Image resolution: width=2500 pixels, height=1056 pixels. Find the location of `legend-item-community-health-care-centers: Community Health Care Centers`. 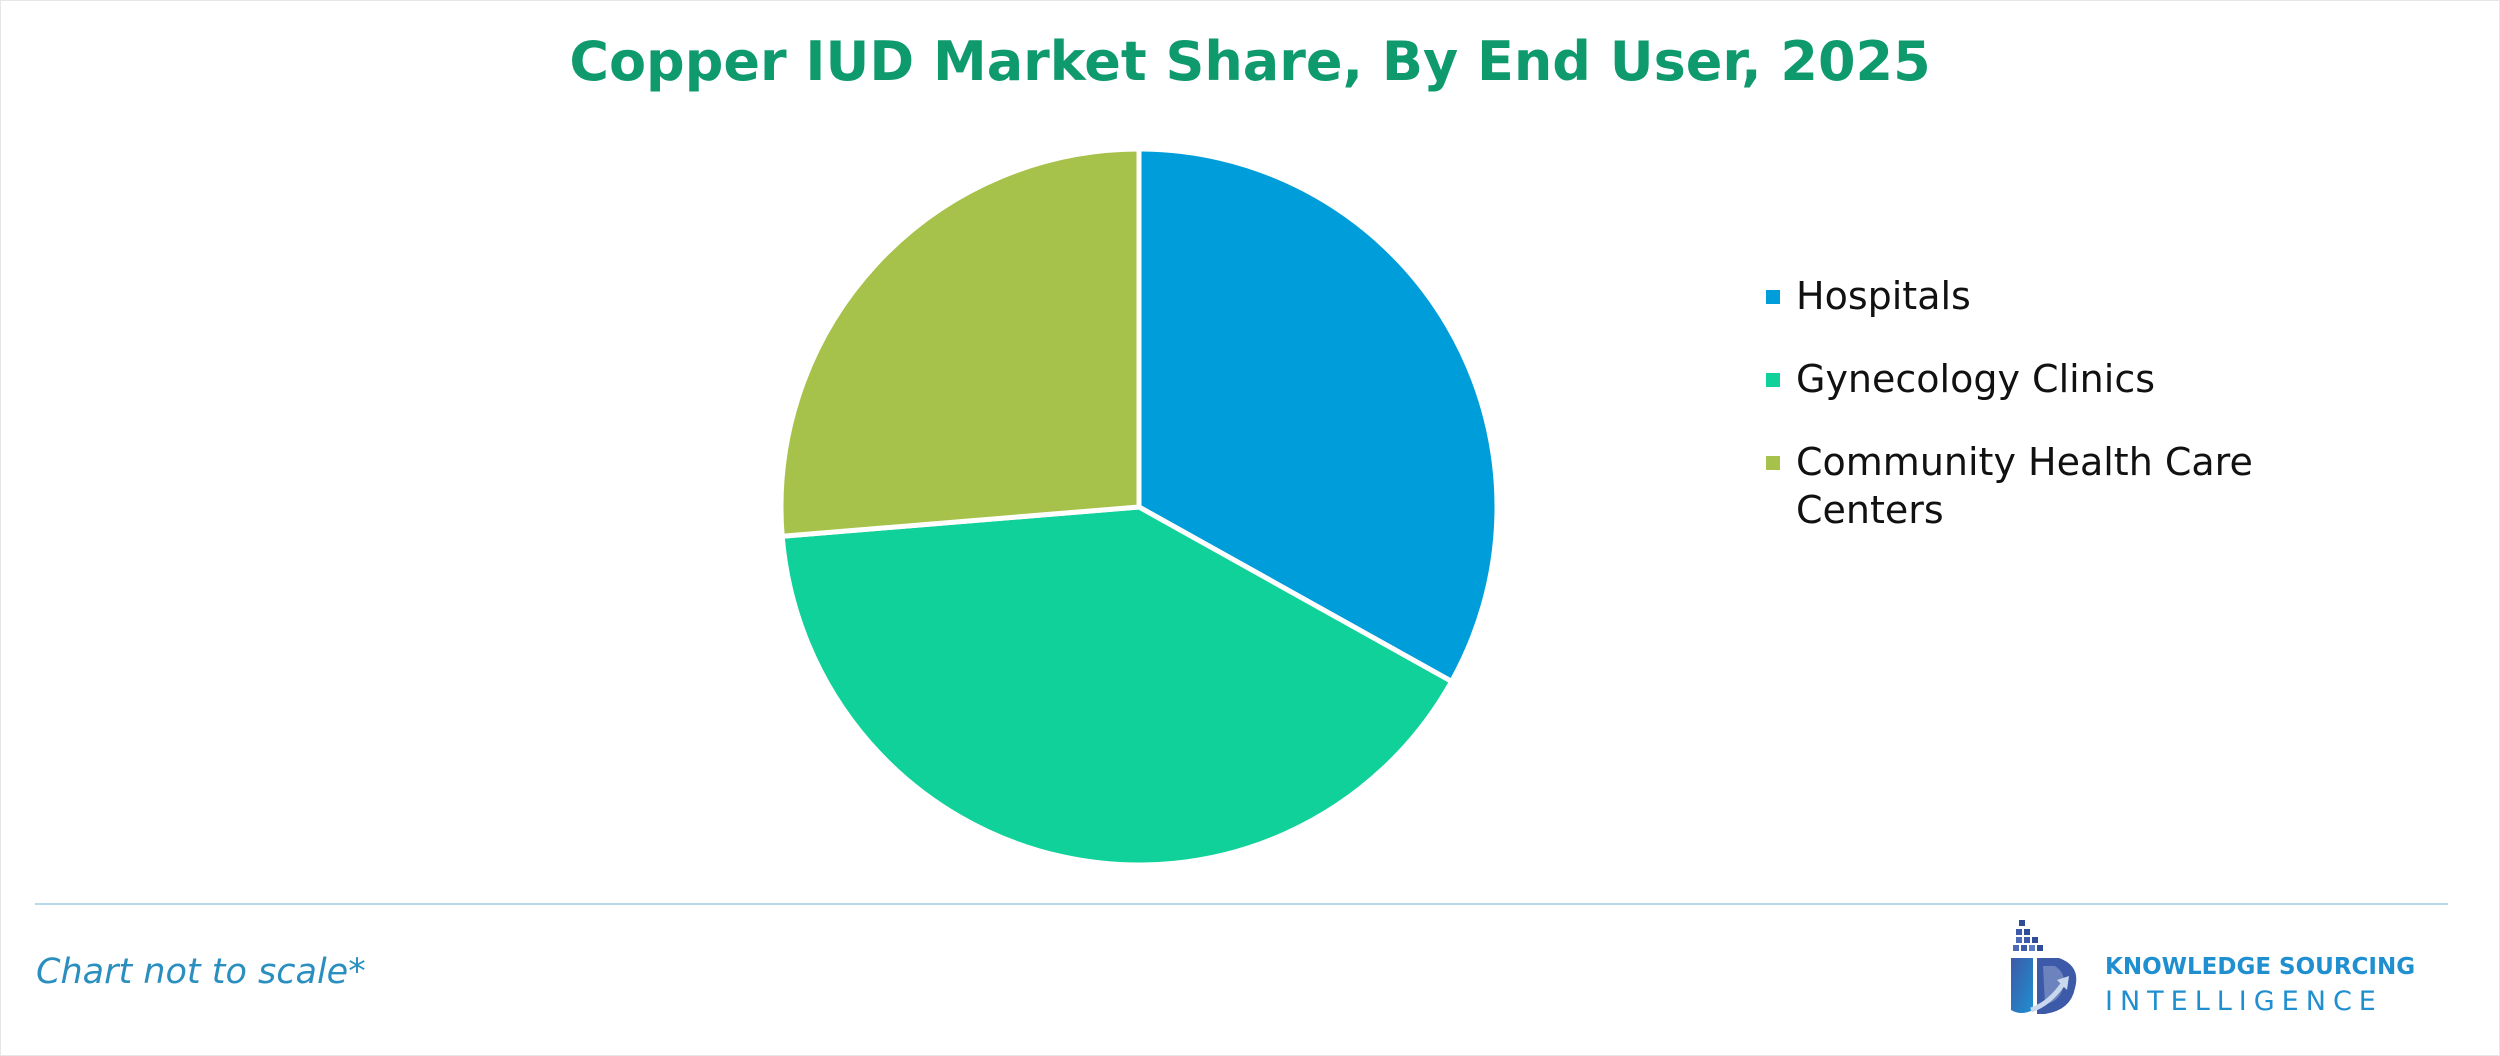

legend-item-community-health-care-centers: Community Health Care Centers is located at coordinates (2046, 486).